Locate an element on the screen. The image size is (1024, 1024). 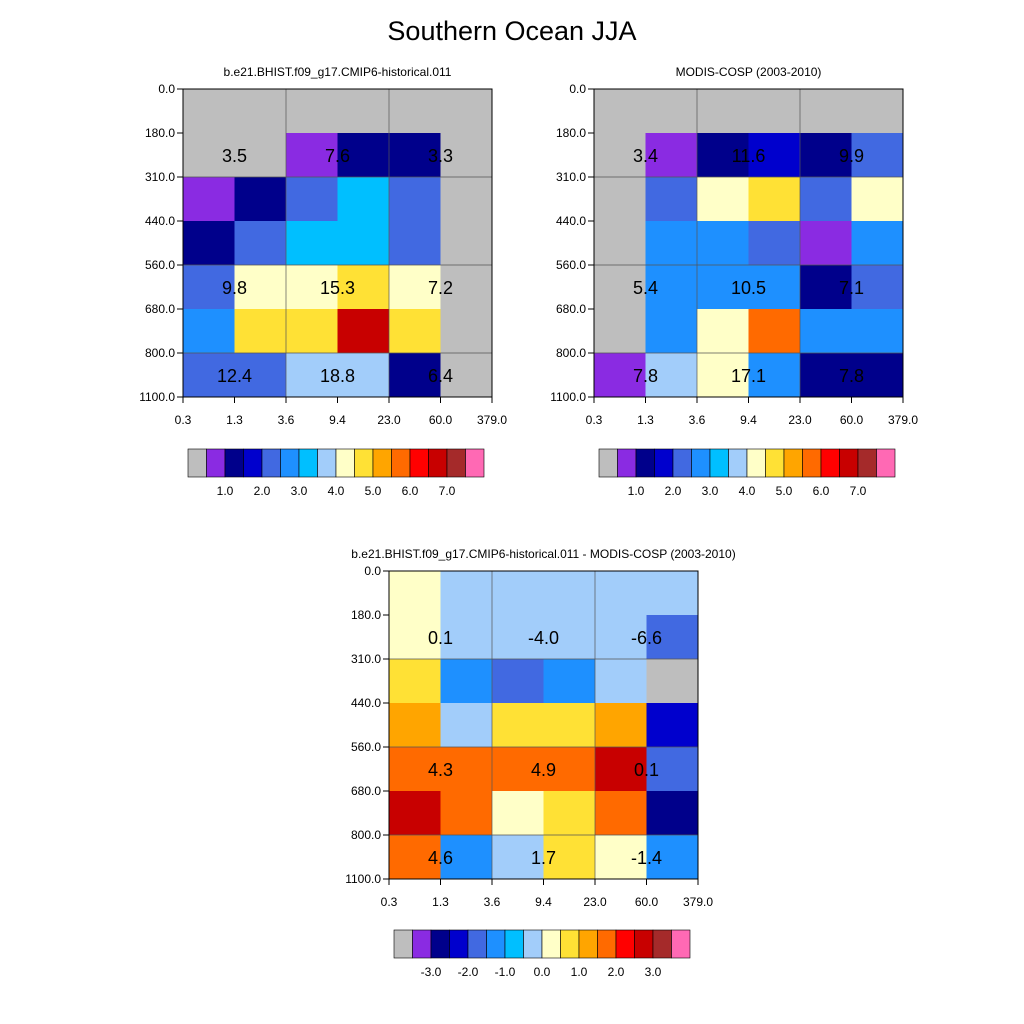
colorbar-label: 3.0 is located at coordinates (653, 972).